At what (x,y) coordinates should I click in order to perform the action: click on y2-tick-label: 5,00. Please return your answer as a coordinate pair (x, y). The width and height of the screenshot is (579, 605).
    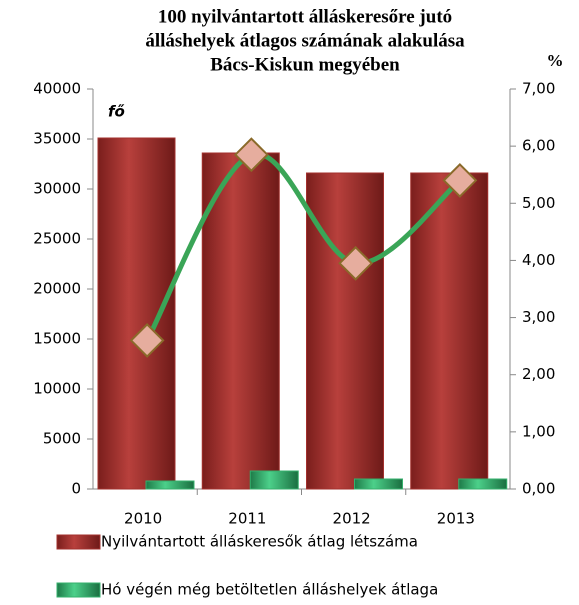
    Looking at the image, I should click on (538, 203).